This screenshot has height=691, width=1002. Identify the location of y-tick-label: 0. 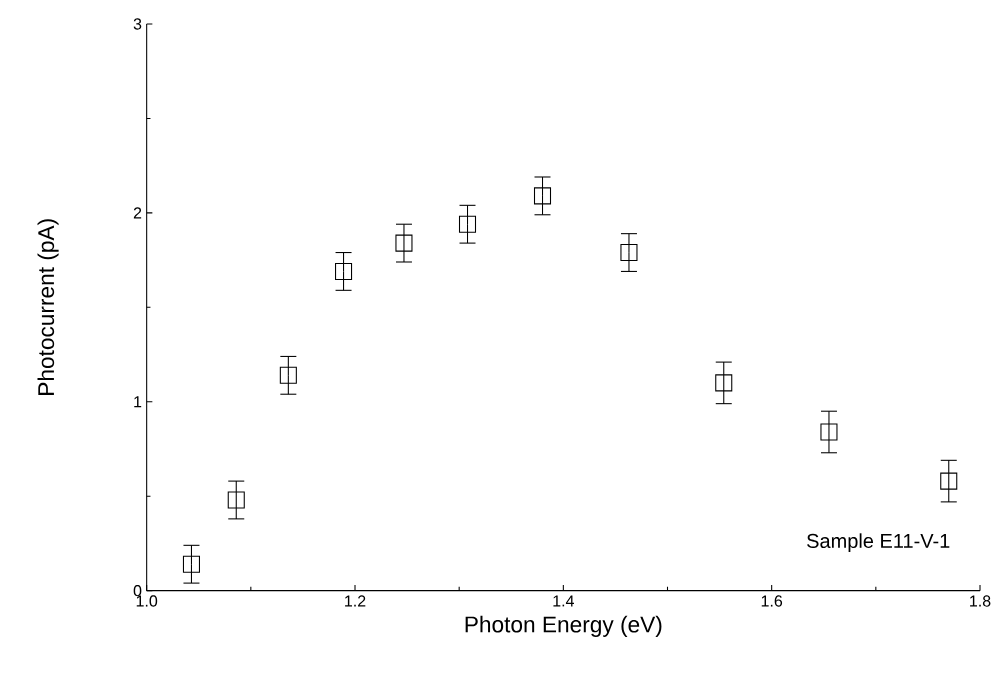
(137, 591).